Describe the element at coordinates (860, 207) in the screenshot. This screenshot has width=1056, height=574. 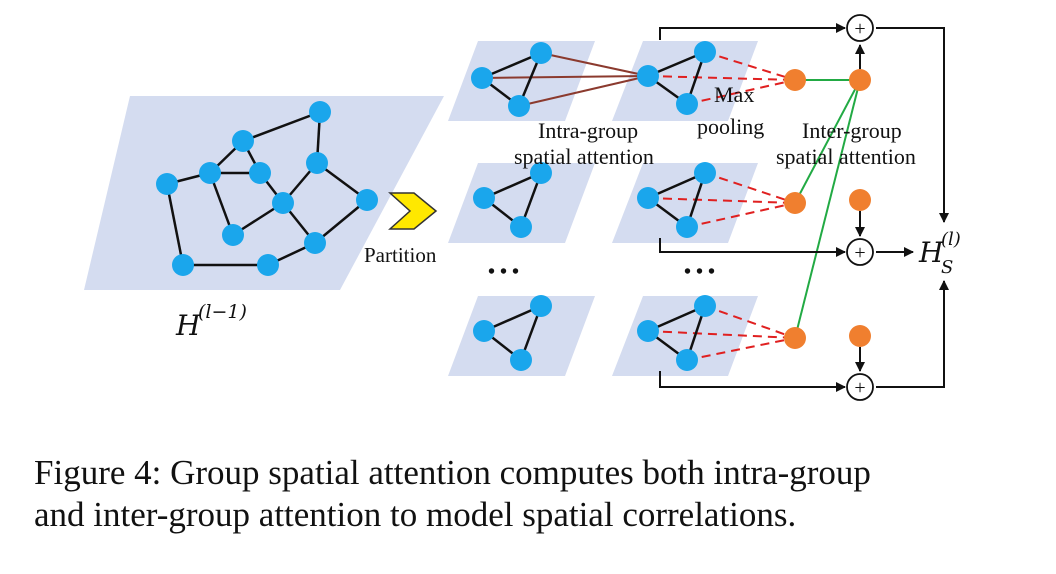
I see `sum-nodes: + + +` at that location.